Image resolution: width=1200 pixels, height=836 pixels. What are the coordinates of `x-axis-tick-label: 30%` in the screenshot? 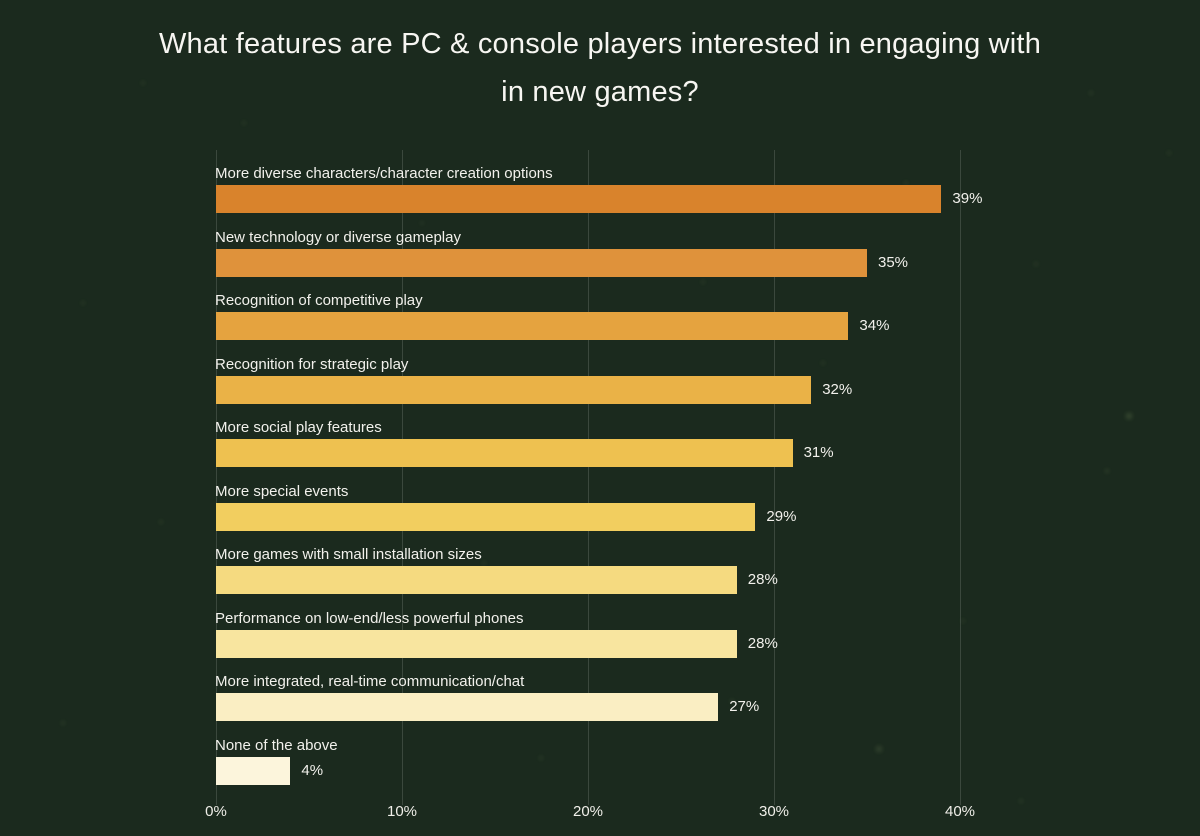 It's located at (774, 811).